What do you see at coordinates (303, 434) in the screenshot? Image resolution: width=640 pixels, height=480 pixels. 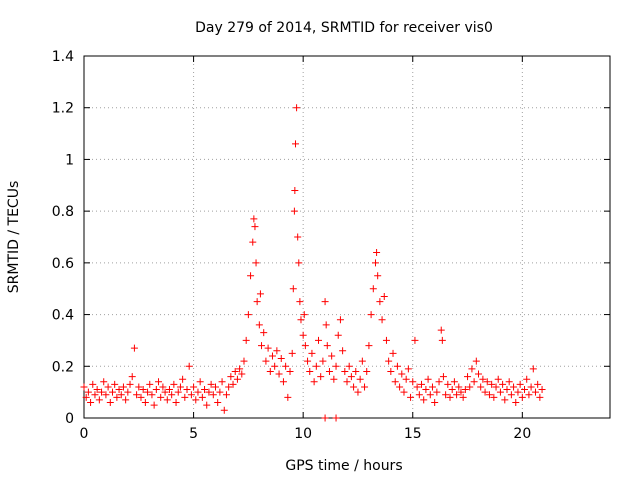 I see `x-tick-label: 10` at bounding box center [303, 434].